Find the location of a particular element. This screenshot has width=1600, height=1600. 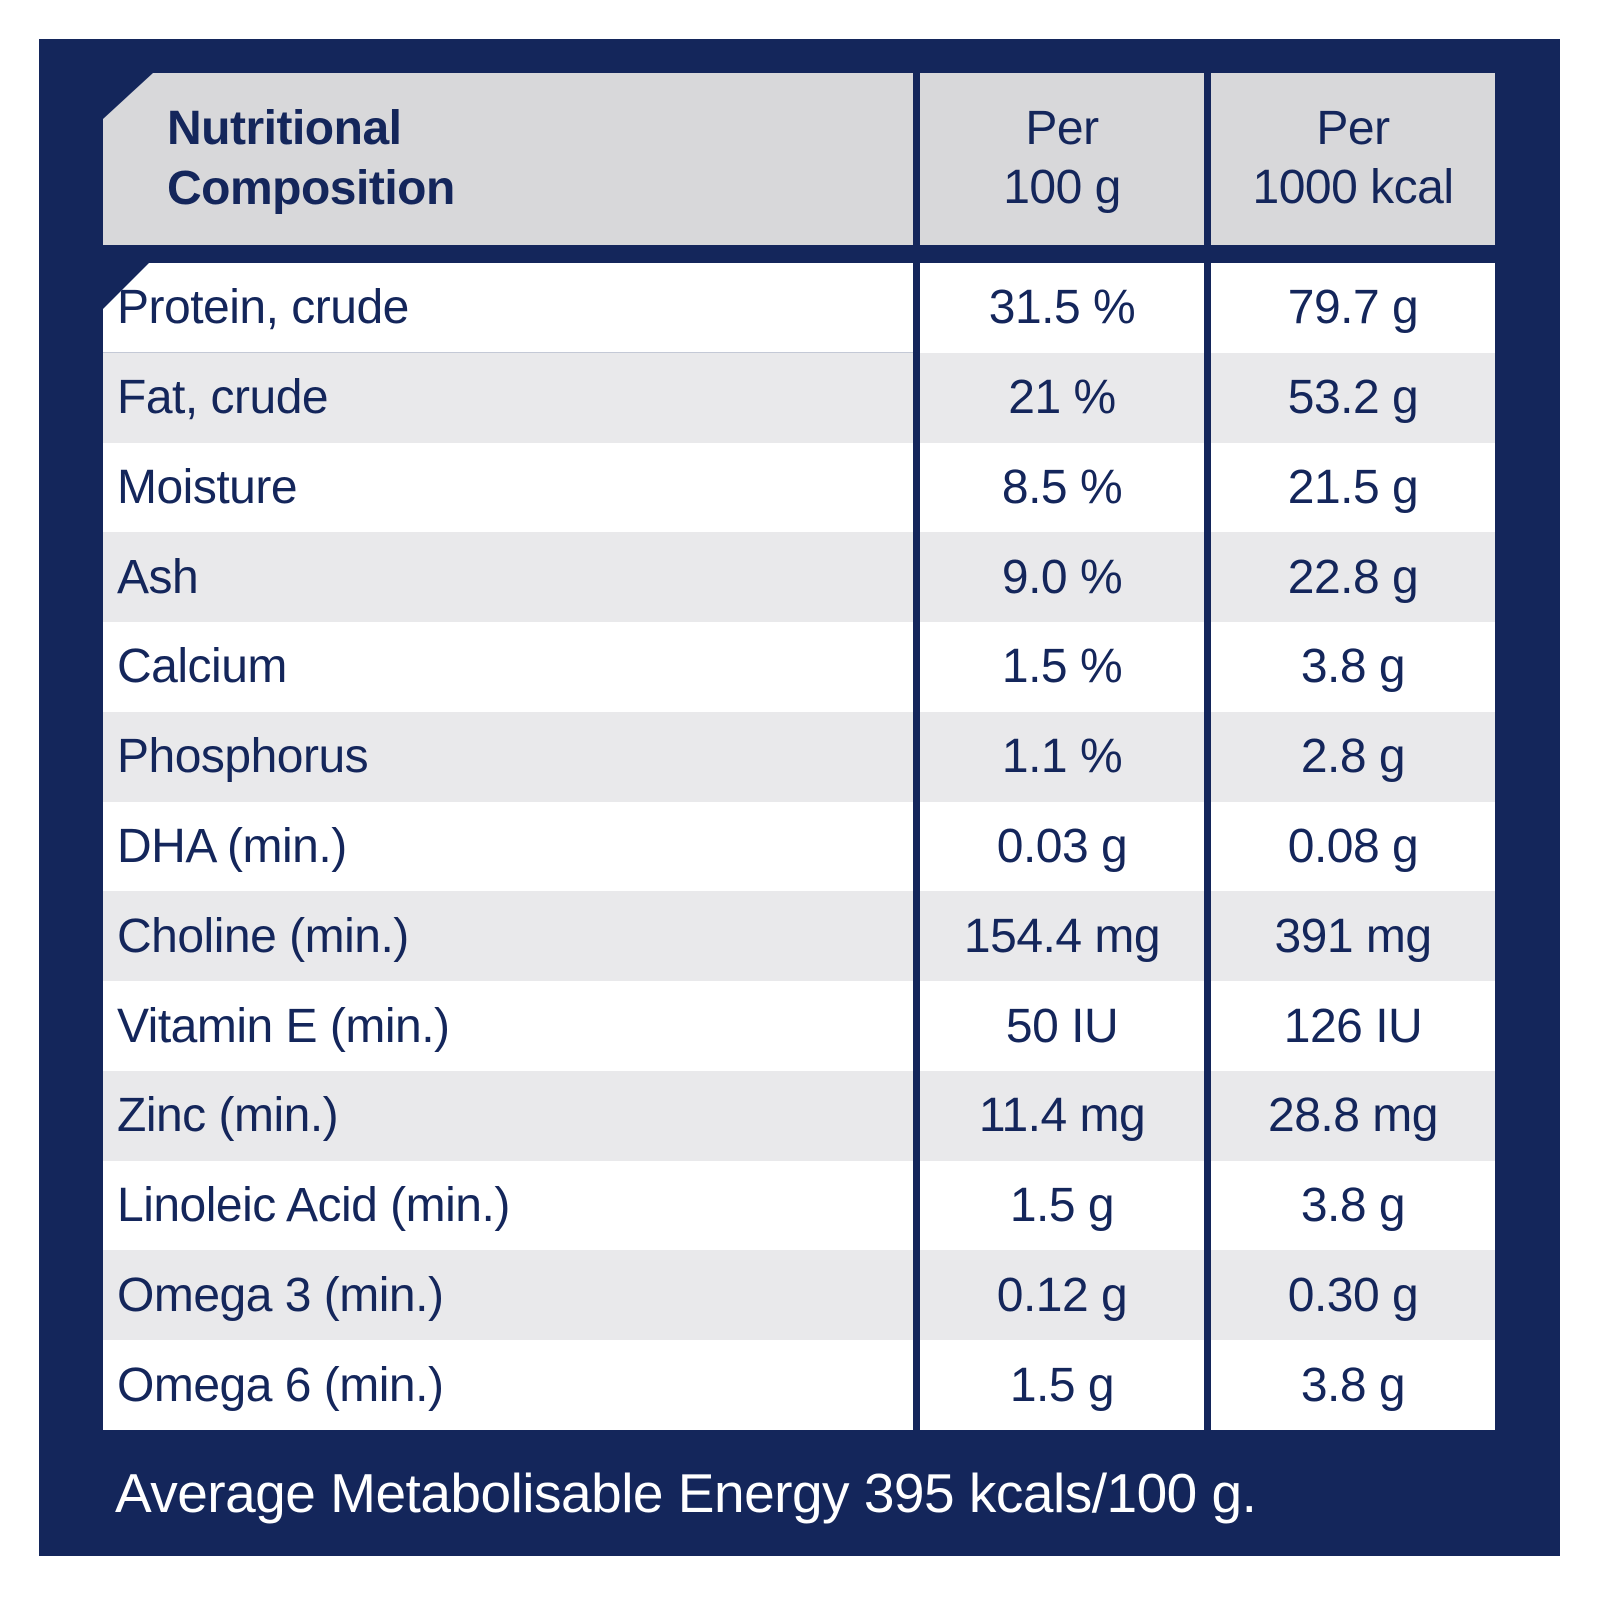

table-row: Zinc (min.) 11.4 mg 28.8 mg is located at coordinates (799, 1115).